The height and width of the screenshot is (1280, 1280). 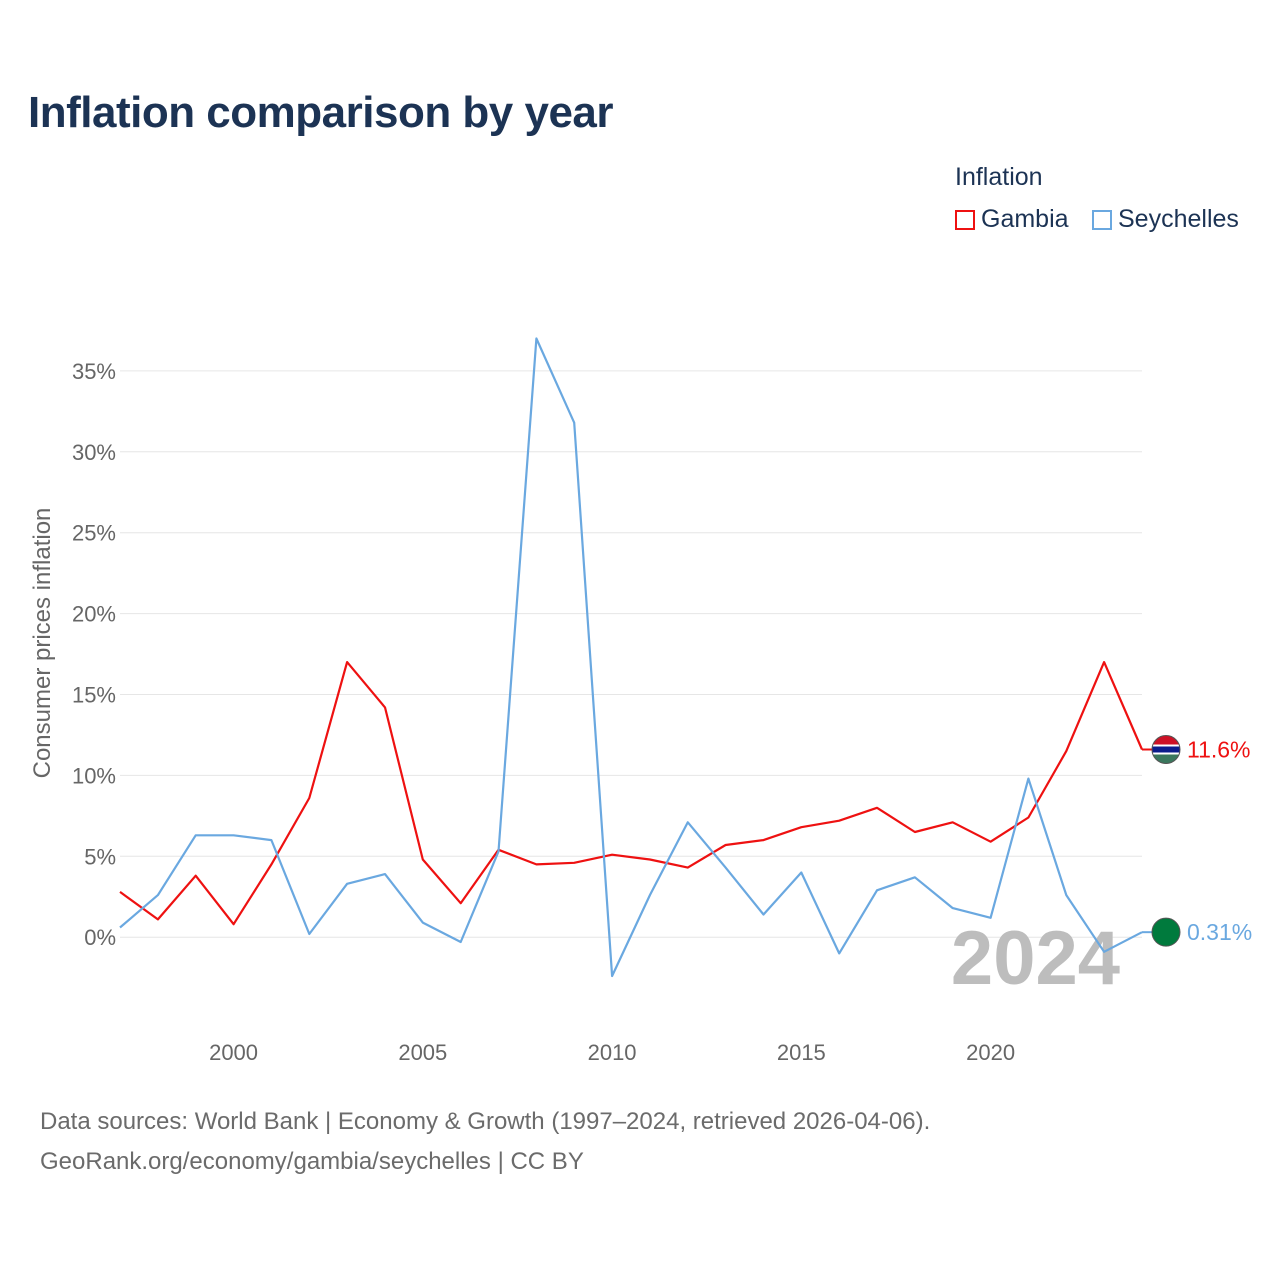 What do you see at coordinates (42, 643) in the screenshot?
I see `y-axis-label: Consumer prices inflation` at bounding box center [42, 643].